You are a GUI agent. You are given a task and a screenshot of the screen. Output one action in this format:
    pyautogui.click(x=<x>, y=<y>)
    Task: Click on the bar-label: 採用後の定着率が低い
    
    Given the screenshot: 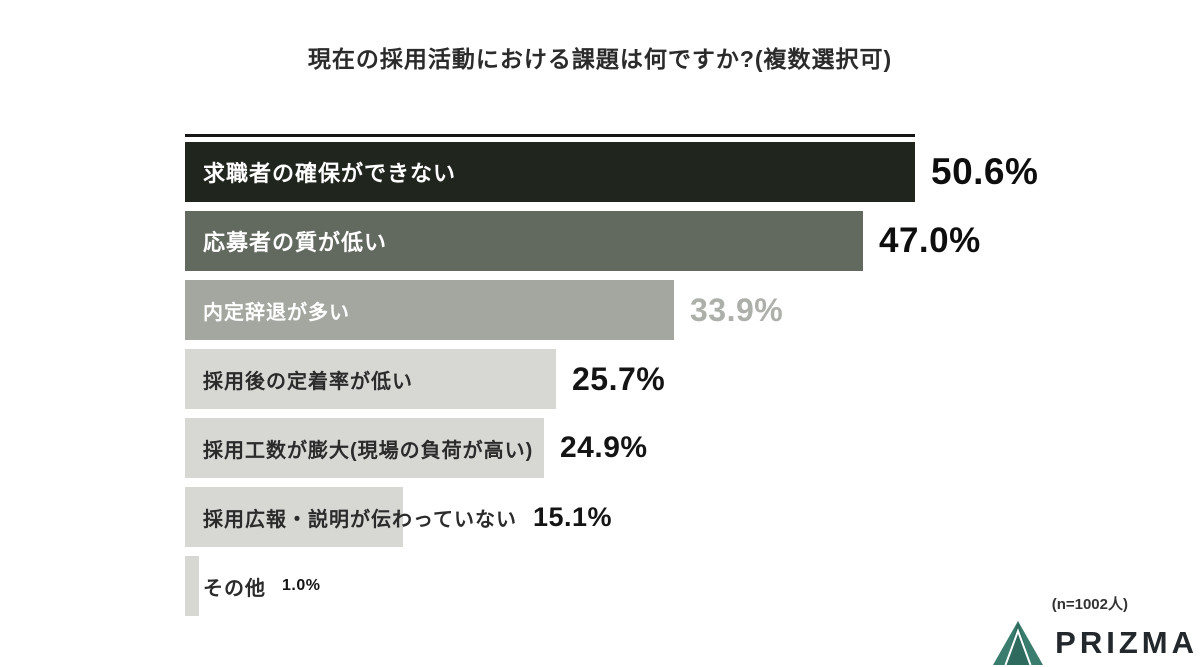 What is the action you would take?
    pyautogui.click(x=308, y=381)
    